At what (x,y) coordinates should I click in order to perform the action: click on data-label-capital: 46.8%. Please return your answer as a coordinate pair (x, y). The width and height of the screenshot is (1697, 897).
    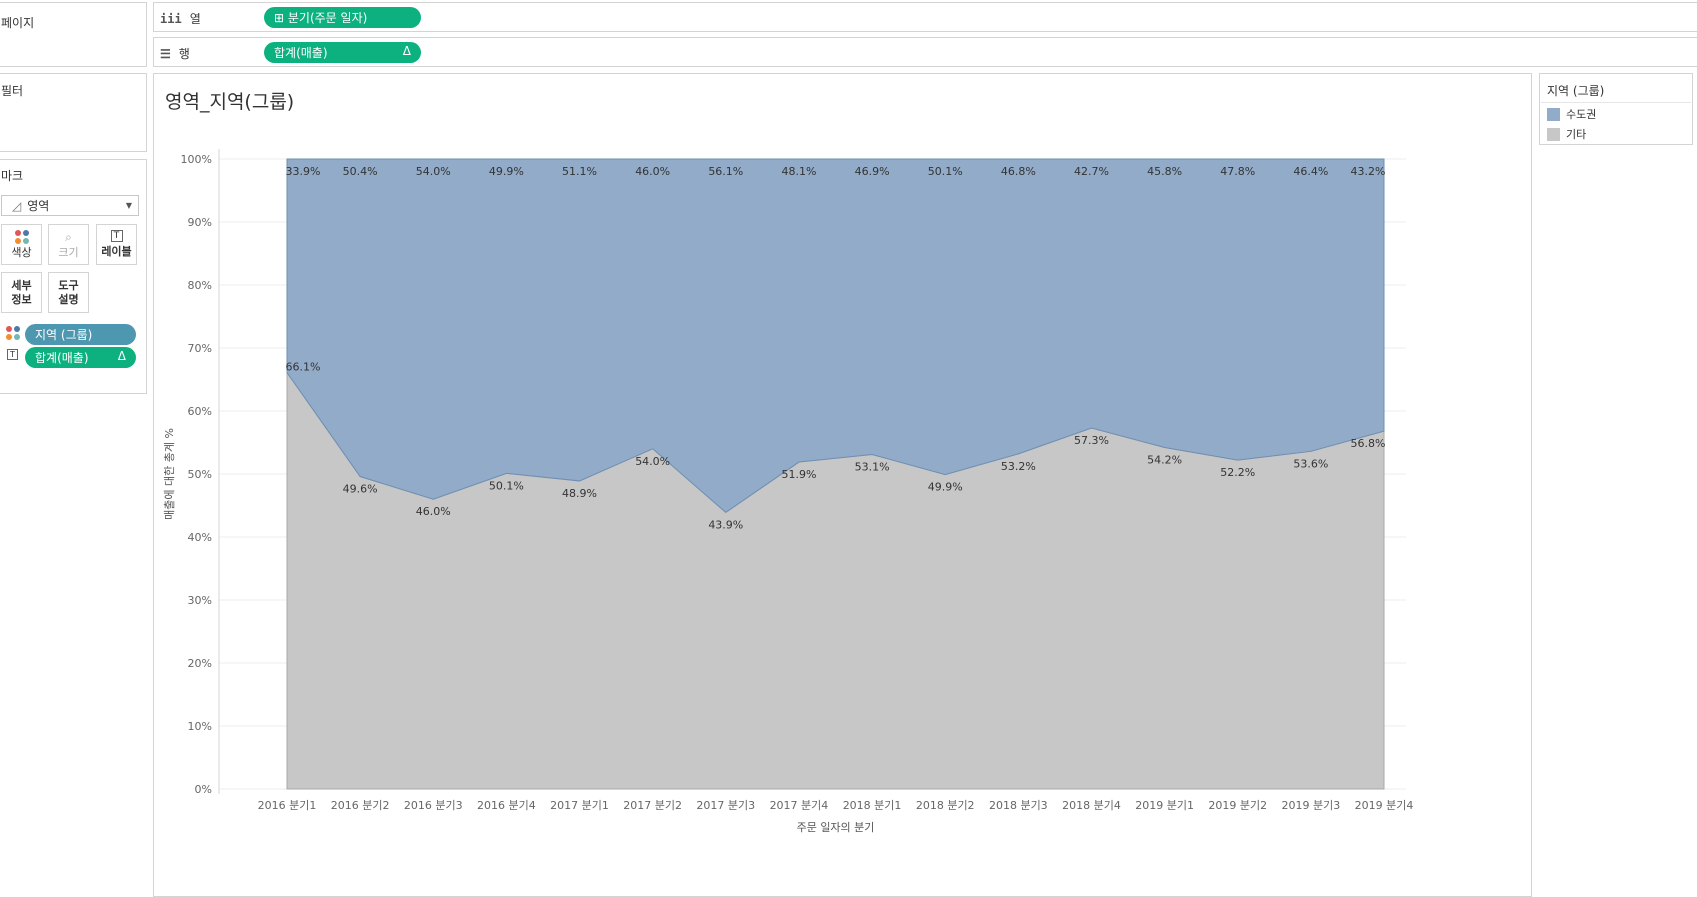
    Looking at the image, I should click on (1018, 171).